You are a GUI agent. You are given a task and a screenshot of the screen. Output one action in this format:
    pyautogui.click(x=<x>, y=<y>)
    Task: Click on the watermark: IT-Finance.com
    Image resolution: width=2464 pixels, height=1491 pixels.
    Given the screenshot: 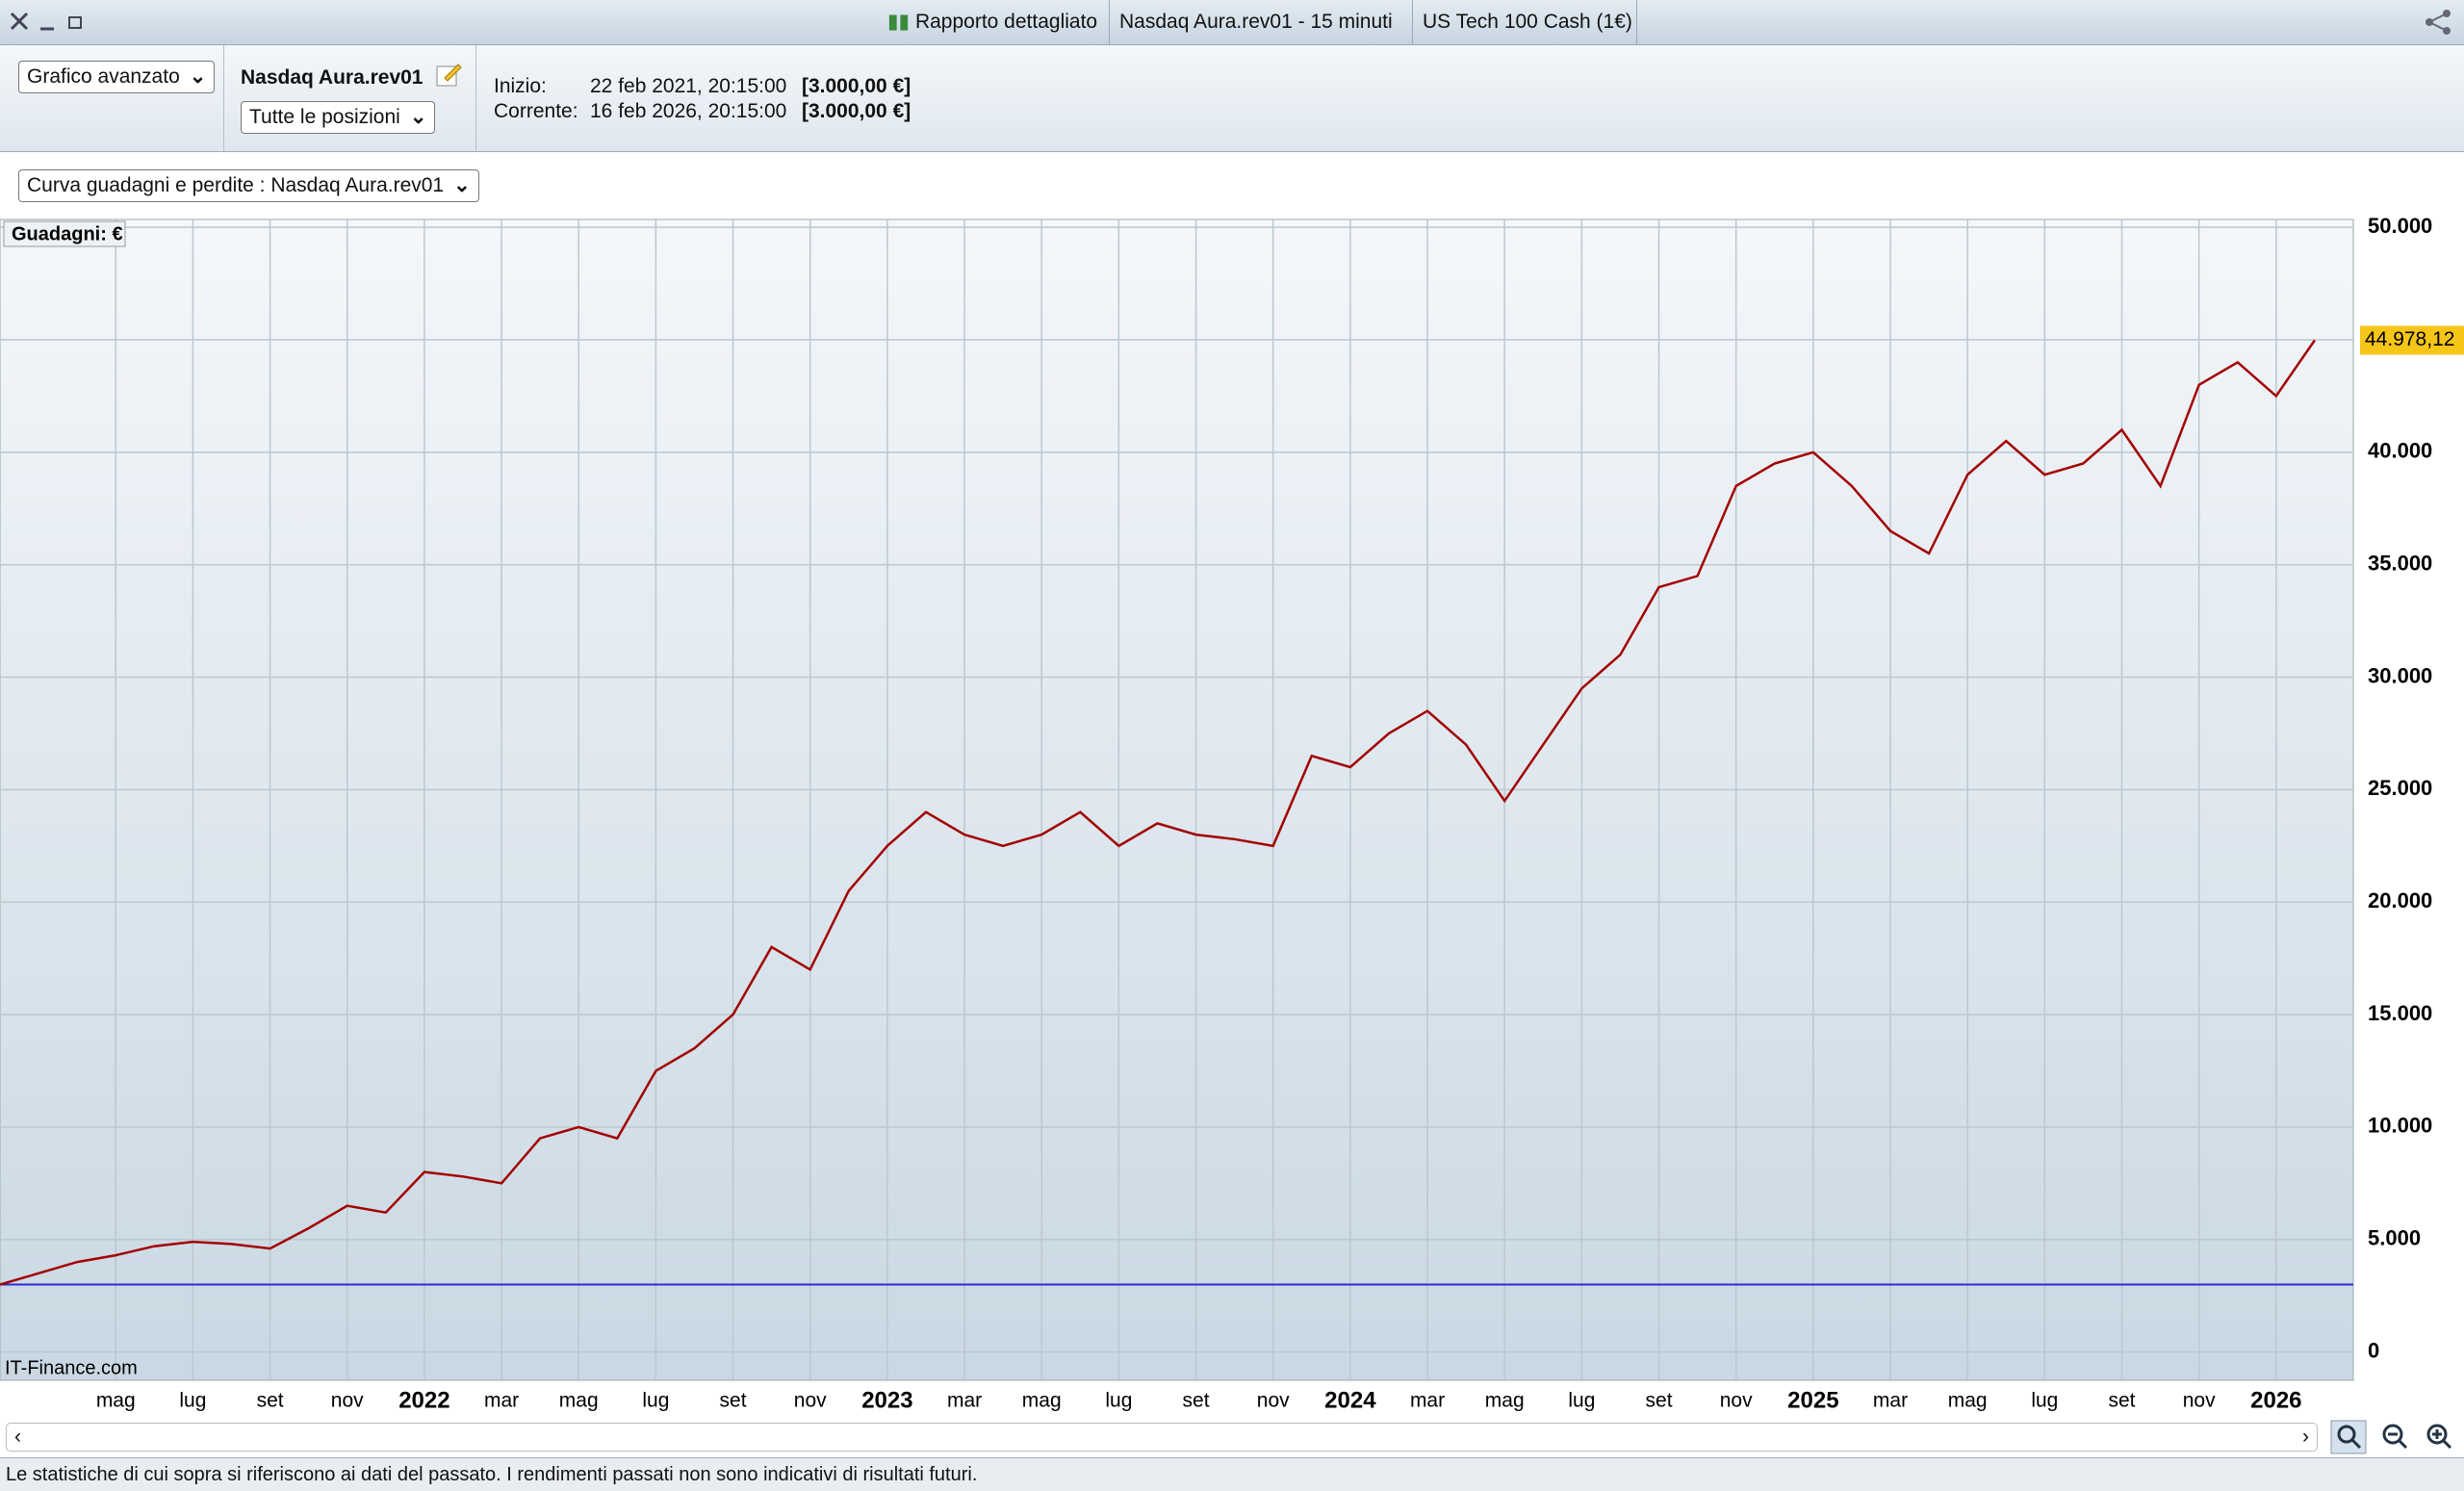 What is the action you would take?
    pyautogui.click(x=71, y=1367)
    